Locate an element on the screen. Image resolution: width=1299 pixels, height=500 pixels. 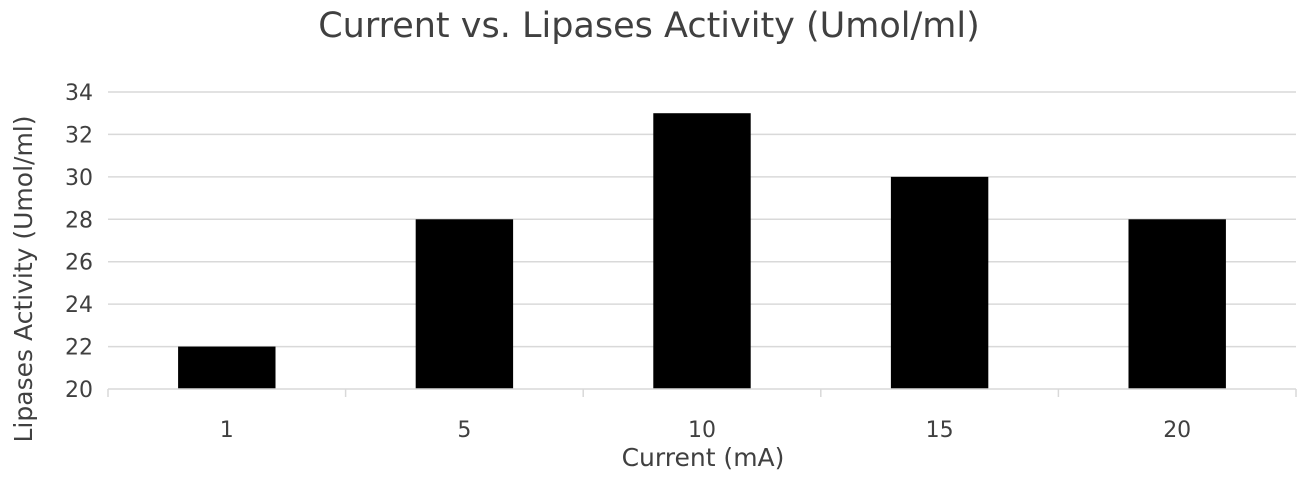
y-tick-label: 26 is located at coordinates (79, 263).